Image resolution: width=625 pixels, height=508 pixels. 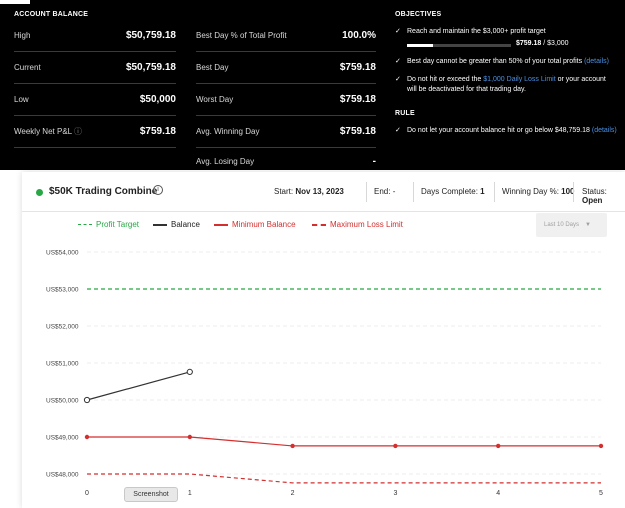 What do you see at coordinates (418, 14) in the screenshot?
I see `objectives-title: OBJECTIVES` at bounding box center [418, 14].